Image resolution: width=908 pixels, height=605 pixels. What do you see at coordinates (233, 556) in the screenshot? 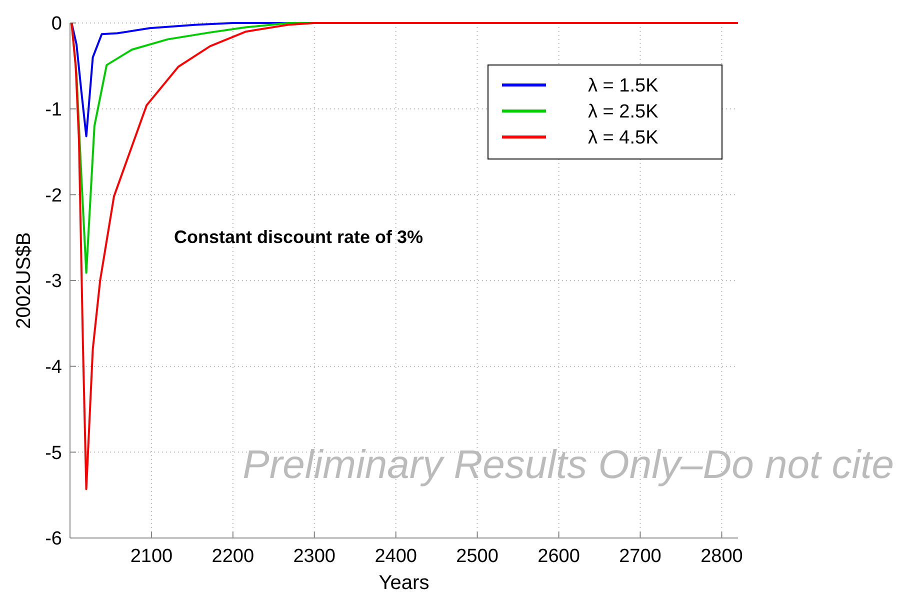
I see `x-tick-label: 2200` at bounding box center [233, 556].